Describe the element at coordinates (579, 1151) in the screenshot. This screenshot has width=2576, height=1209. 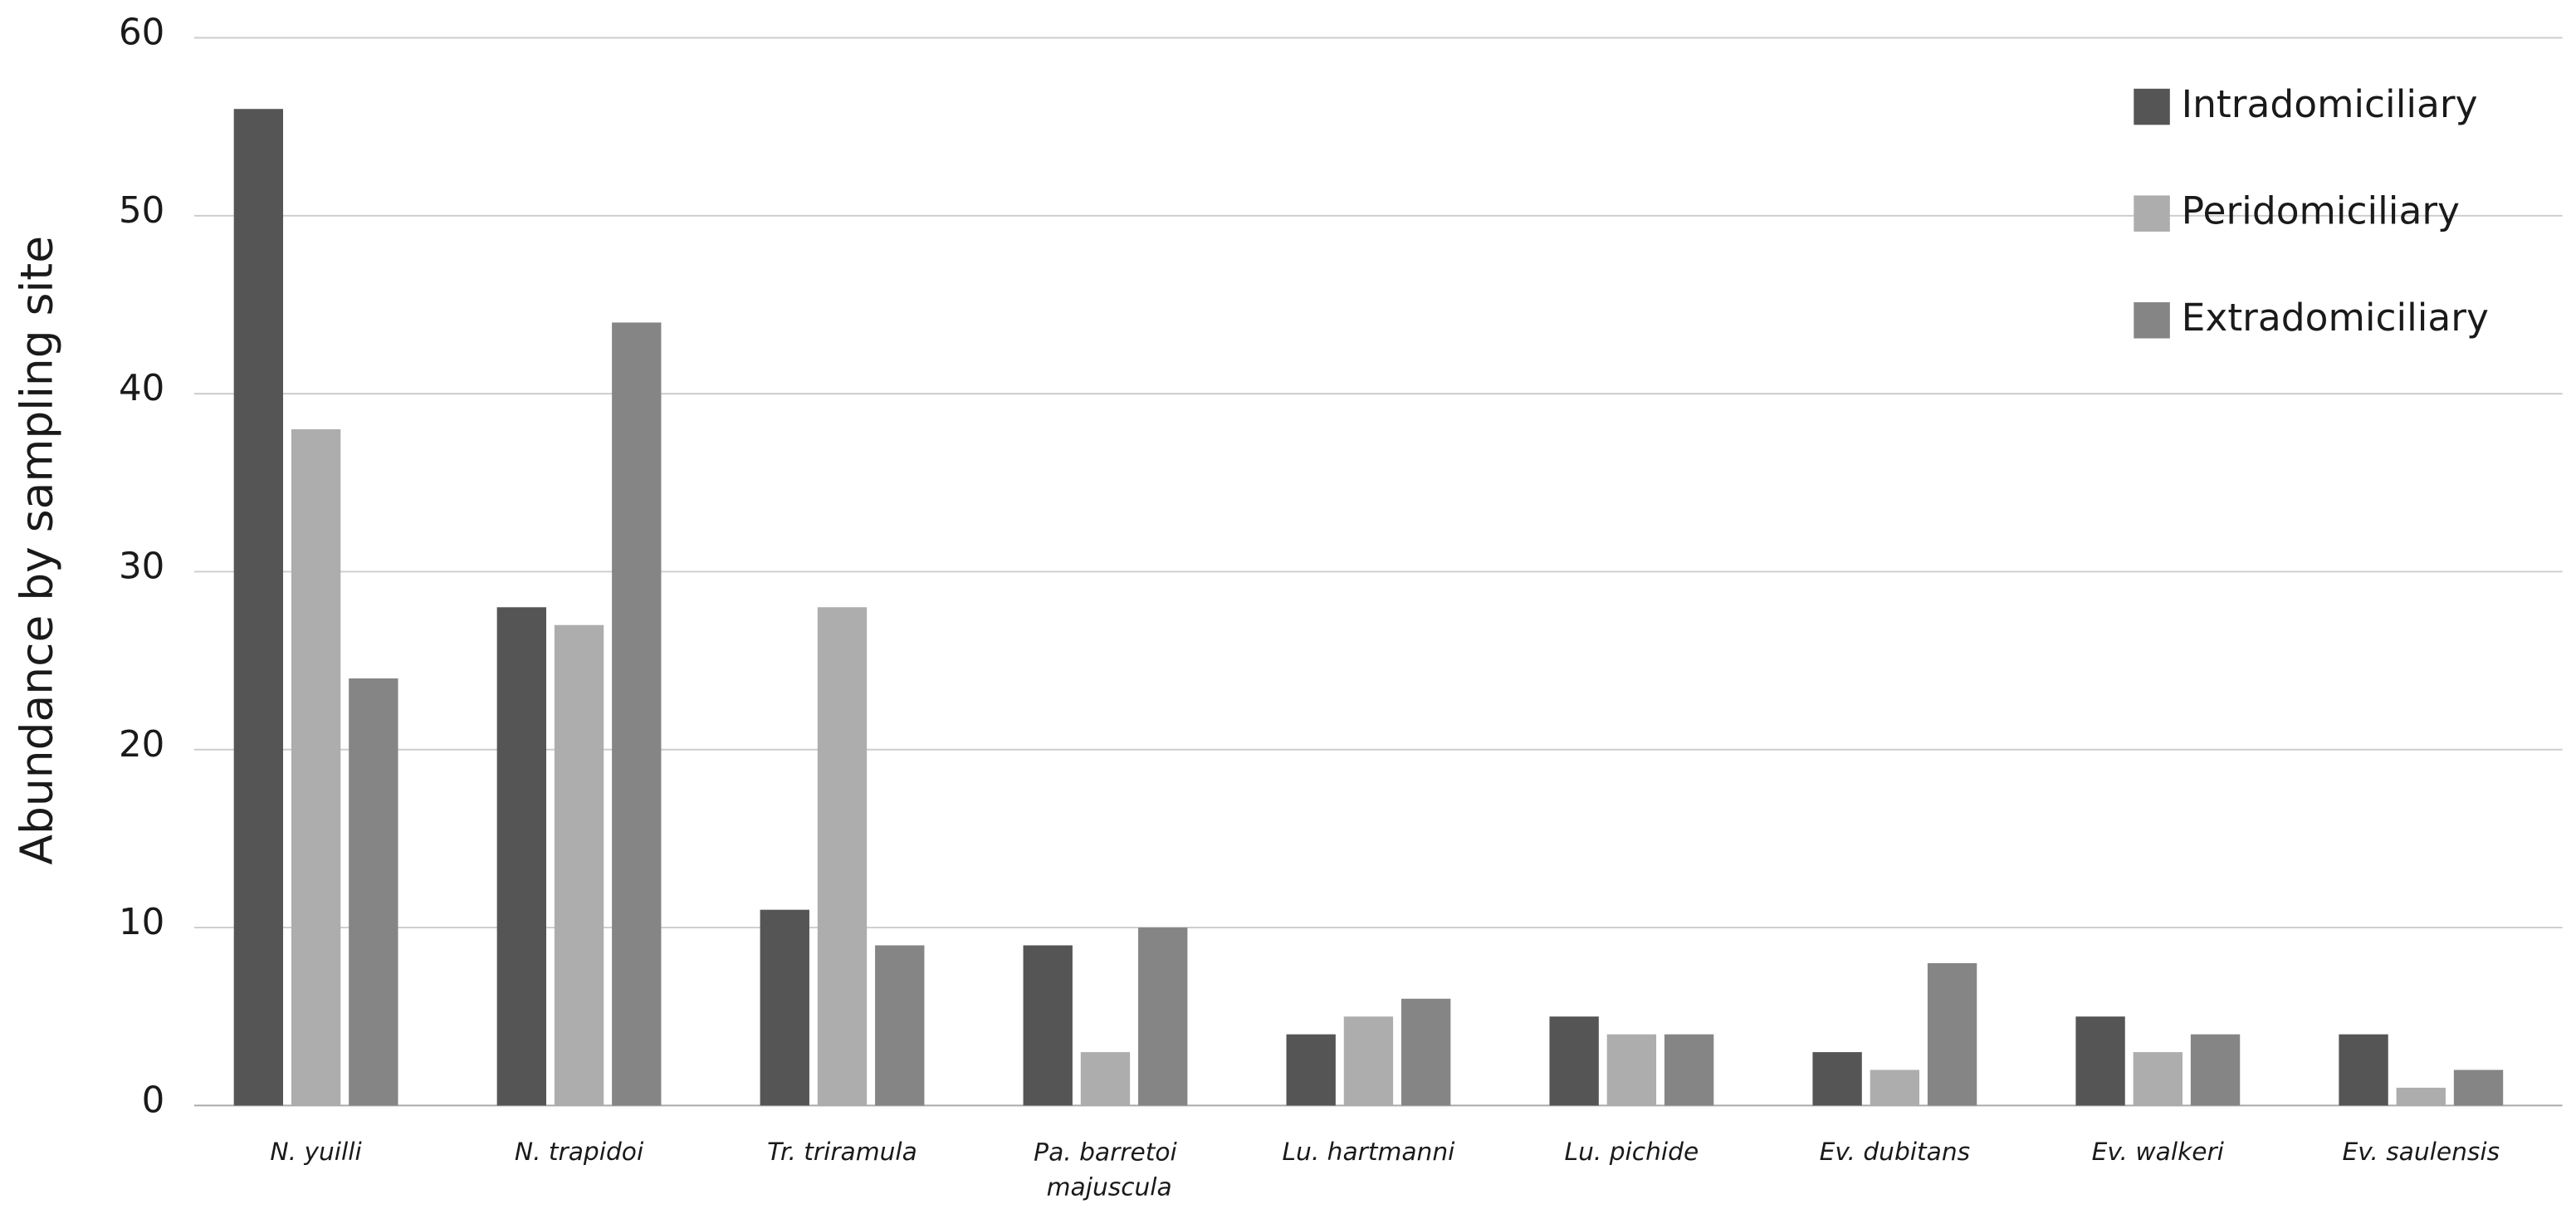
I see `x-tick-label: N. trapidoi` at that location.